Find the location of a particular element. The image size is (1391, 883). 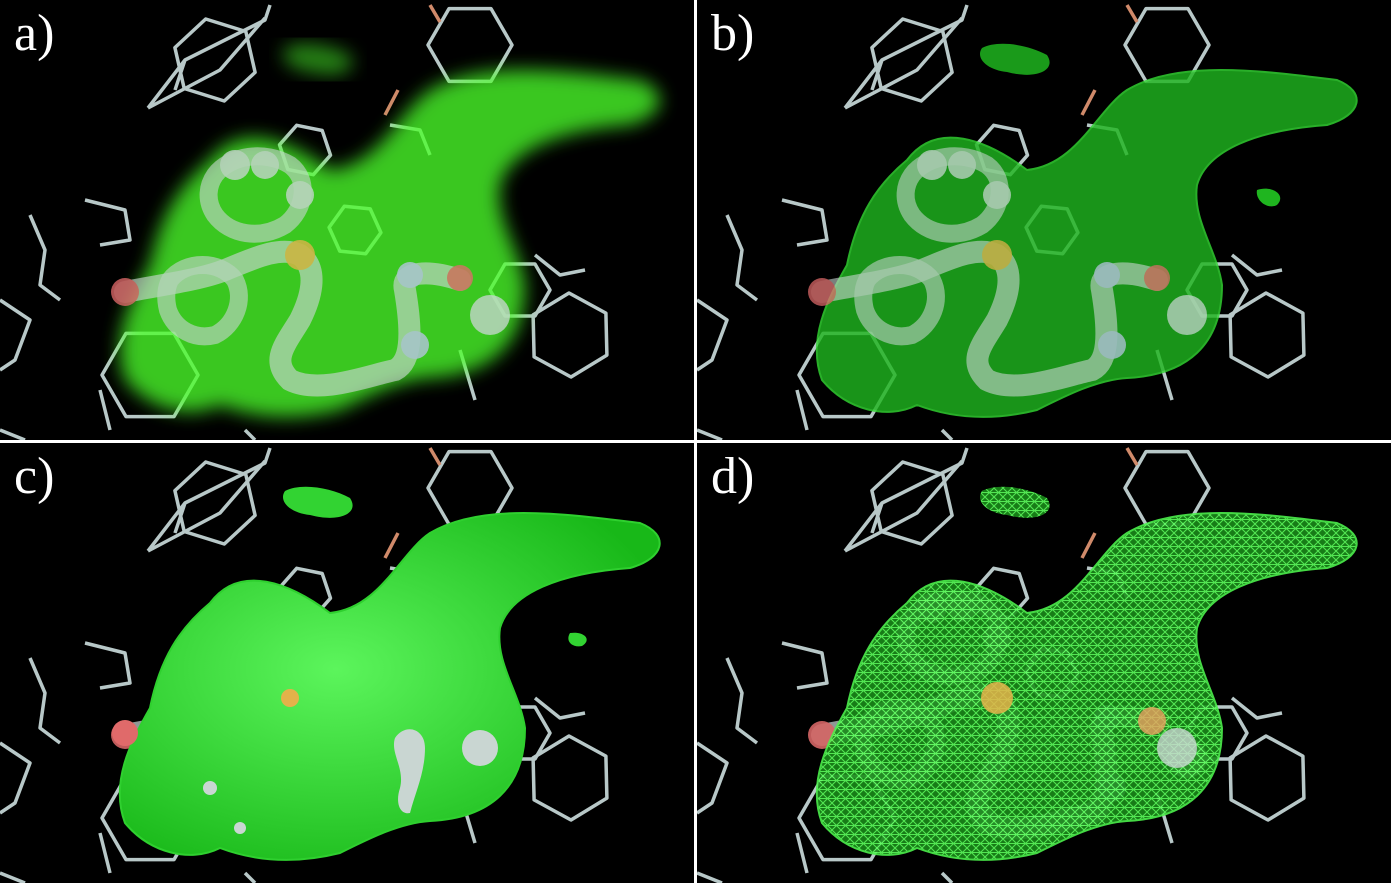

panel-d-label: d) is located at coordinates (733, 476).